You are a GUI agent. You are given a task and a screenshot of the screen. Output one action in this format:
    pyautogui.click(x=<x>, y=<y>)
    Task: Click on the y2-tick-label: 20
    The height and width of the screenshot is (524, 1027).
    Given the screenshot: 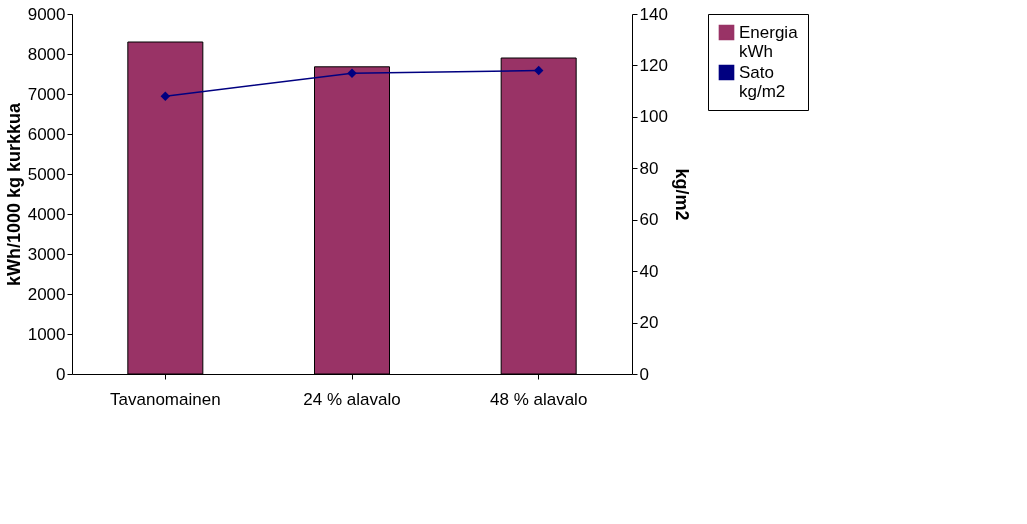 What is the action you would take?
    pyautogui.click(x=649, y=323)
    